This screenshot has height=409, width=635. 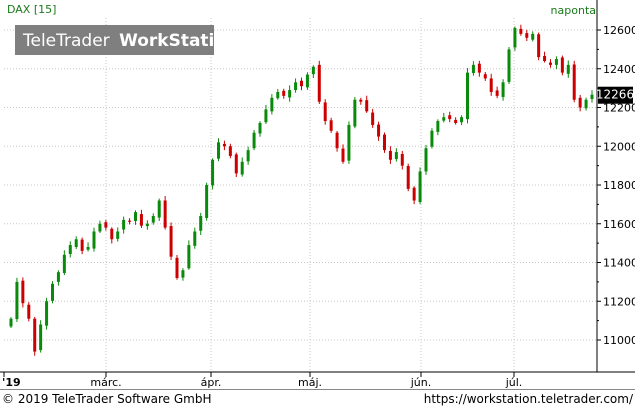 What do you see at coordinates (619, 69) in the screenshot?
I see `y-tick-label: 12400` at bounding box center [619, 69].